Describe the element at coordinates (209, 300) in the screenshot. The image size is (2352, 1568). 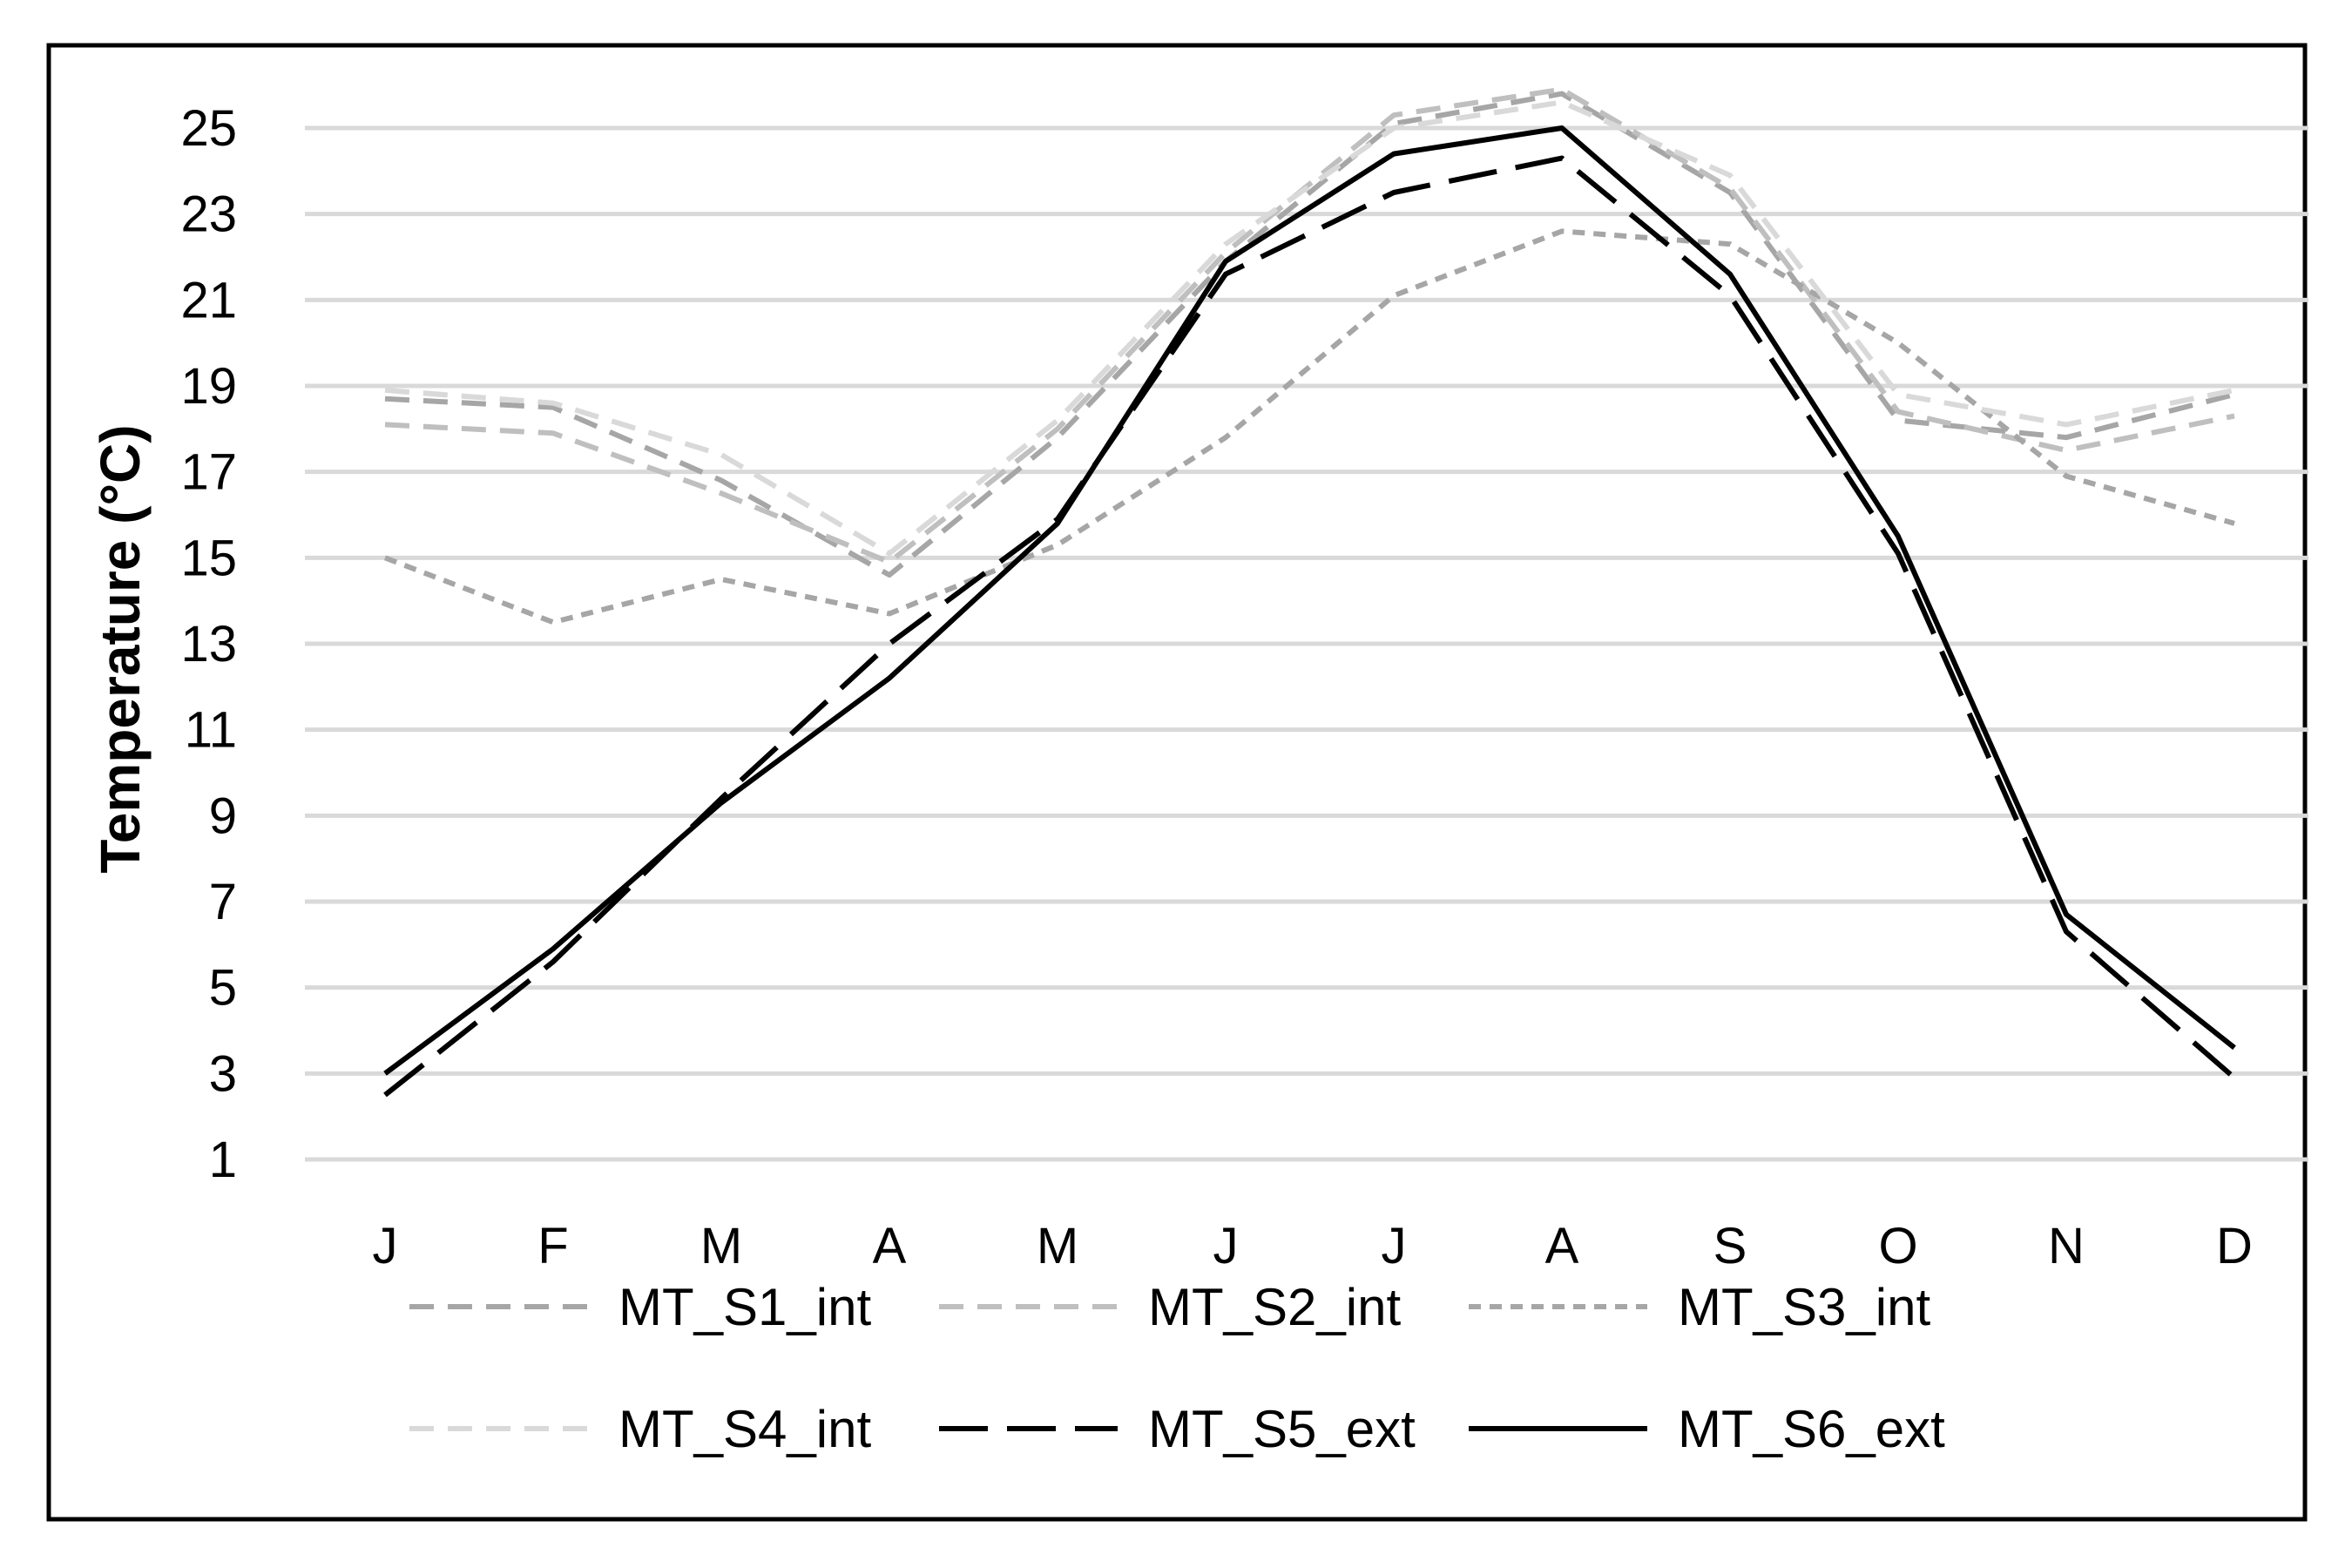
I see `y-tick-label: 21` at that location.